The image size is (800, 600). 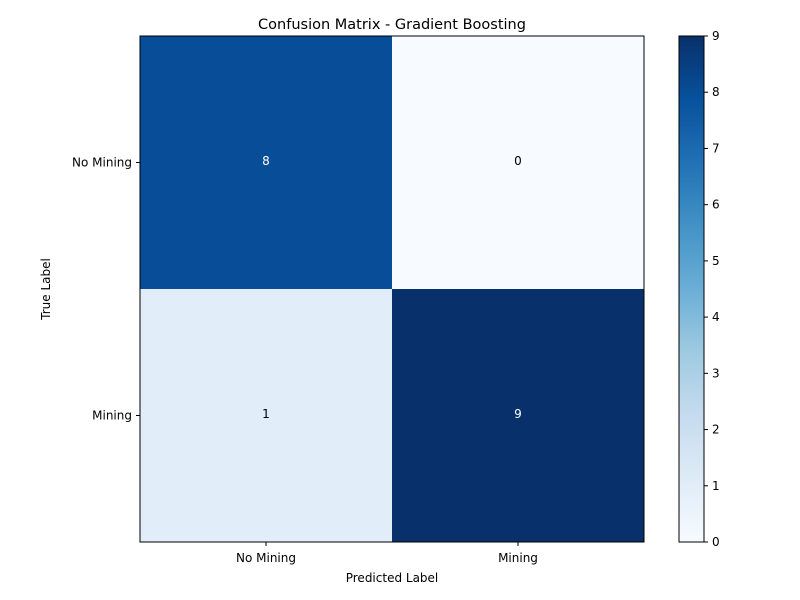 I want to click on chart-title: Confusion Matrix - Gradient Boosting, so click(x=392, y=25).